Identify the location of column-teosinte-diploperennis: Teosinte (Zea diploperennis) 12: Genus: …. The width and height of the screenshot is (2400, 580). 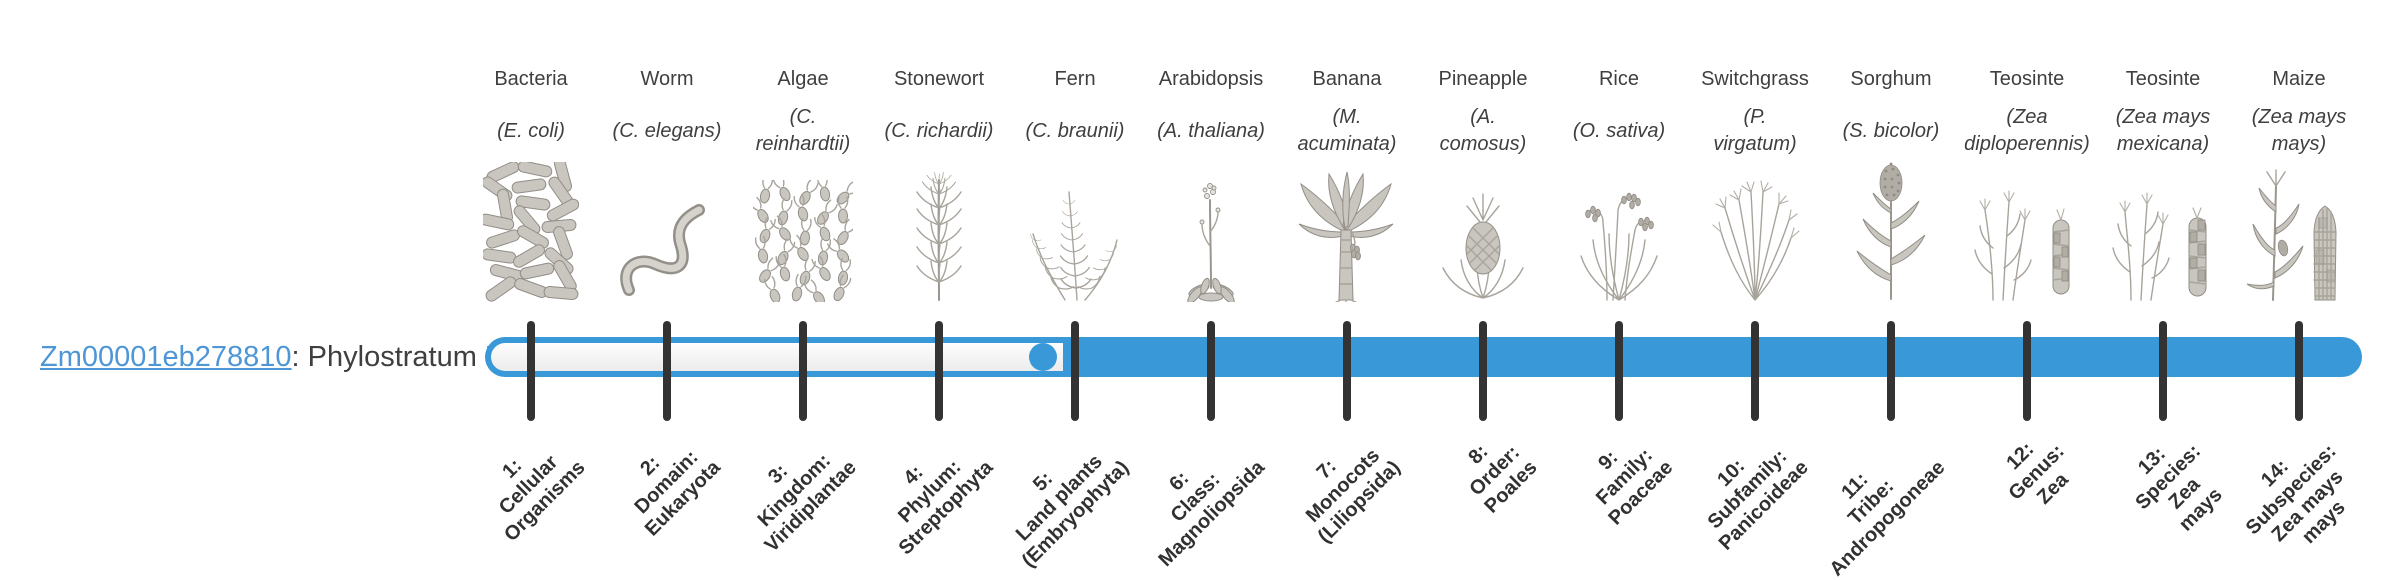
(2027, 290).